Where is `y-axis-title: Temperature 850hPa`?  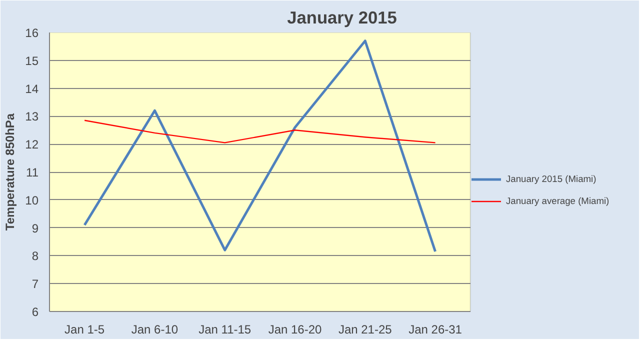
y-axis-title: Temperature 850hPa is located at coordinates (10, 172).